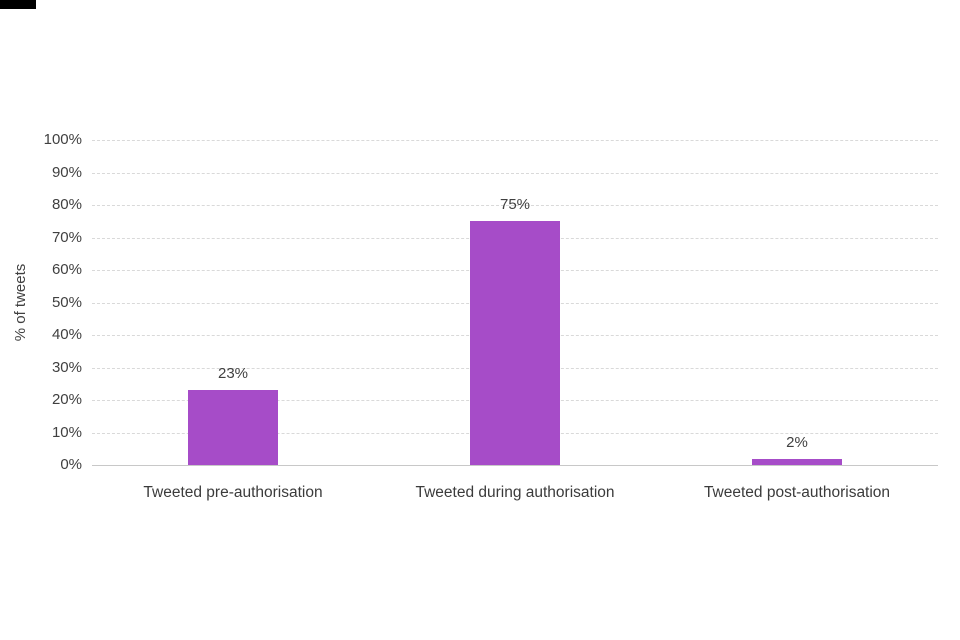  Describe the element at coordinates (66, 172) in the screenshot. I see `y-tick-label: 90%` at that location.